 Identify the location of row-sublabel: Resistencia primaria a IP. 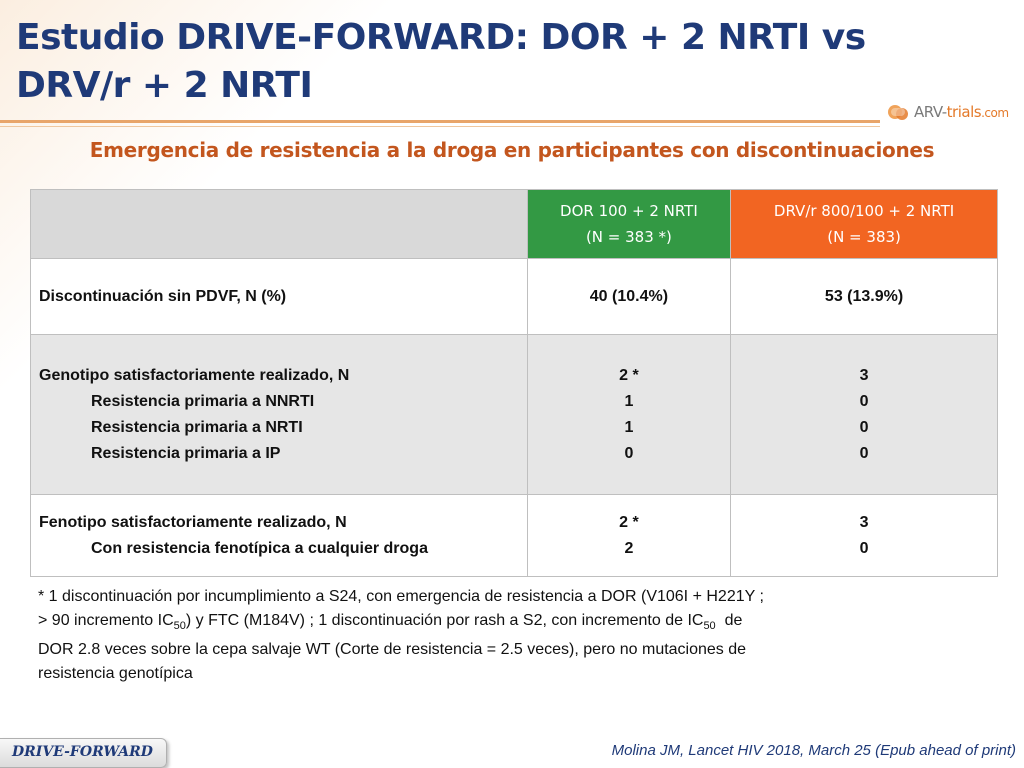
(186, 453).